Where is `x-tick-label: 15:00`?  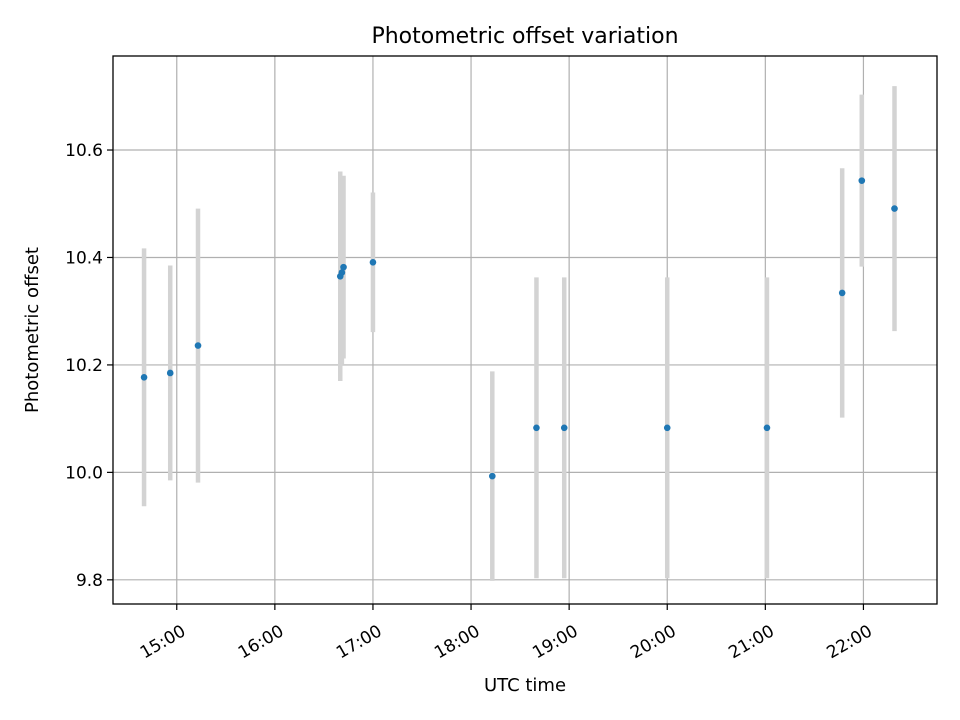 x-tick-label: 15:00 is located at coordinates (163, 642).